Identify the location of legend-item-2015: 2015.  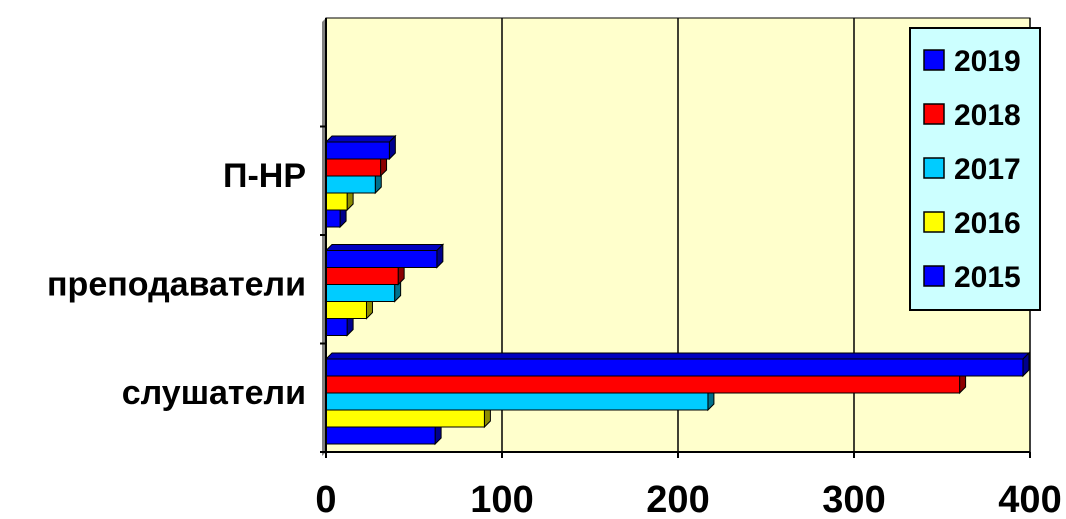
(972, 277).